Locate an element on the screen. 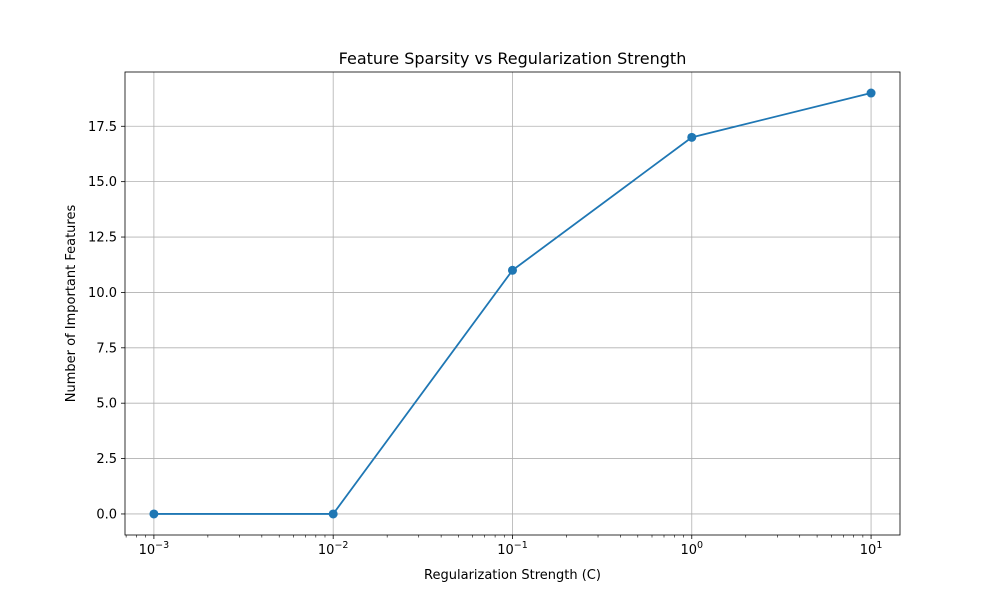  x-tick-label: 10⁰ is located at coordinates (691, 549).